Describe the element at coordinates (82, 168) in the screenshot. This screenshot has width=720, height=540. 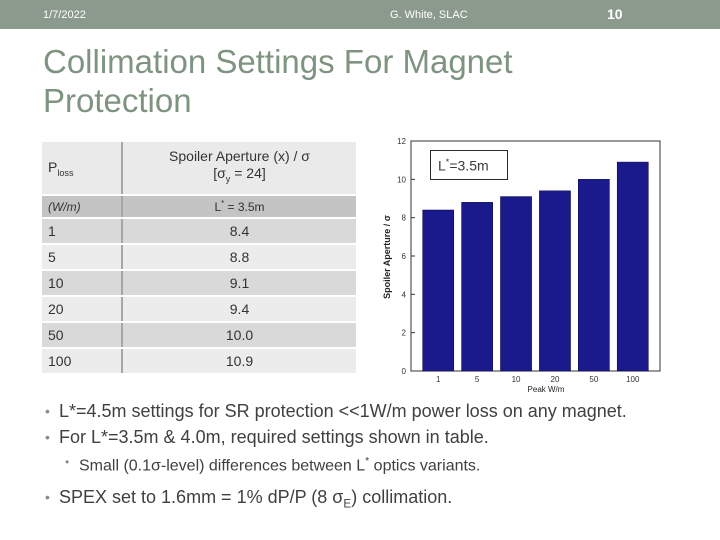
I see `header-ploss: Ploss` at that location.